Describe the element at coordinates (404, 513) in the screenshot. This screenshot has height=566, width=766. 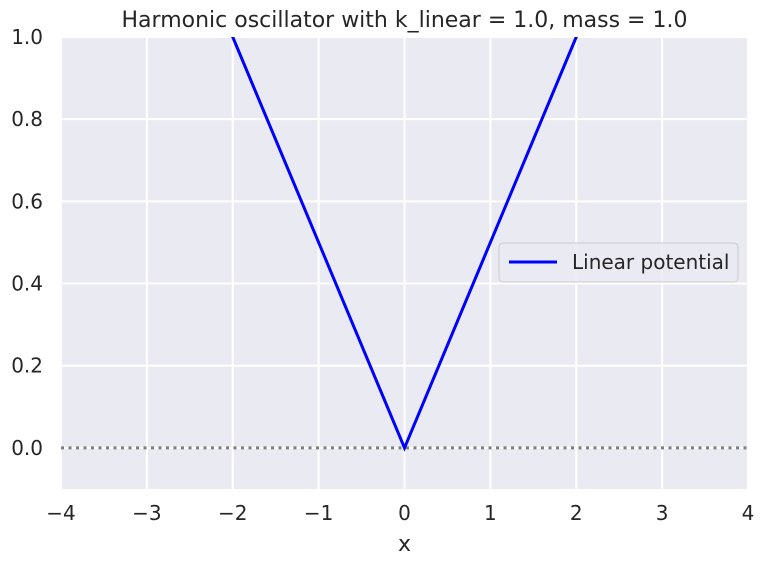
I see `x-tick-label: 0` at that location.